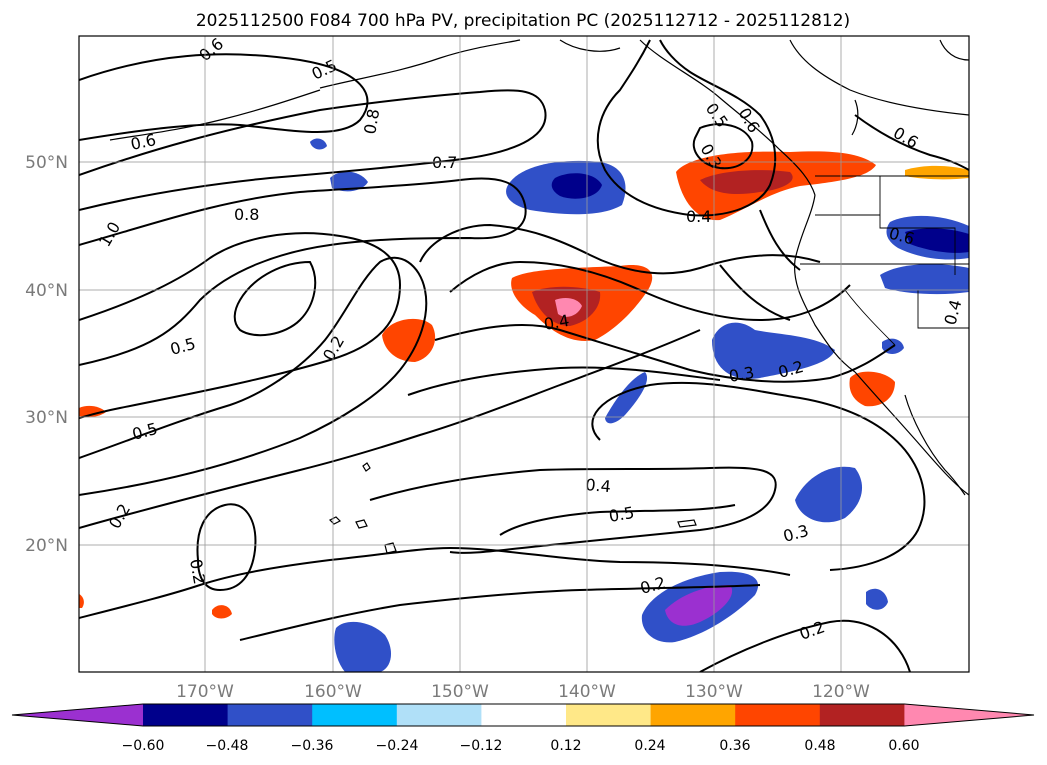 Image resolution: width=1047 pixels, height=765 pixels. Describe the element at coordinates (460, 692) in the screenshot. I see `lon-tick-label: 150°W` at that location.